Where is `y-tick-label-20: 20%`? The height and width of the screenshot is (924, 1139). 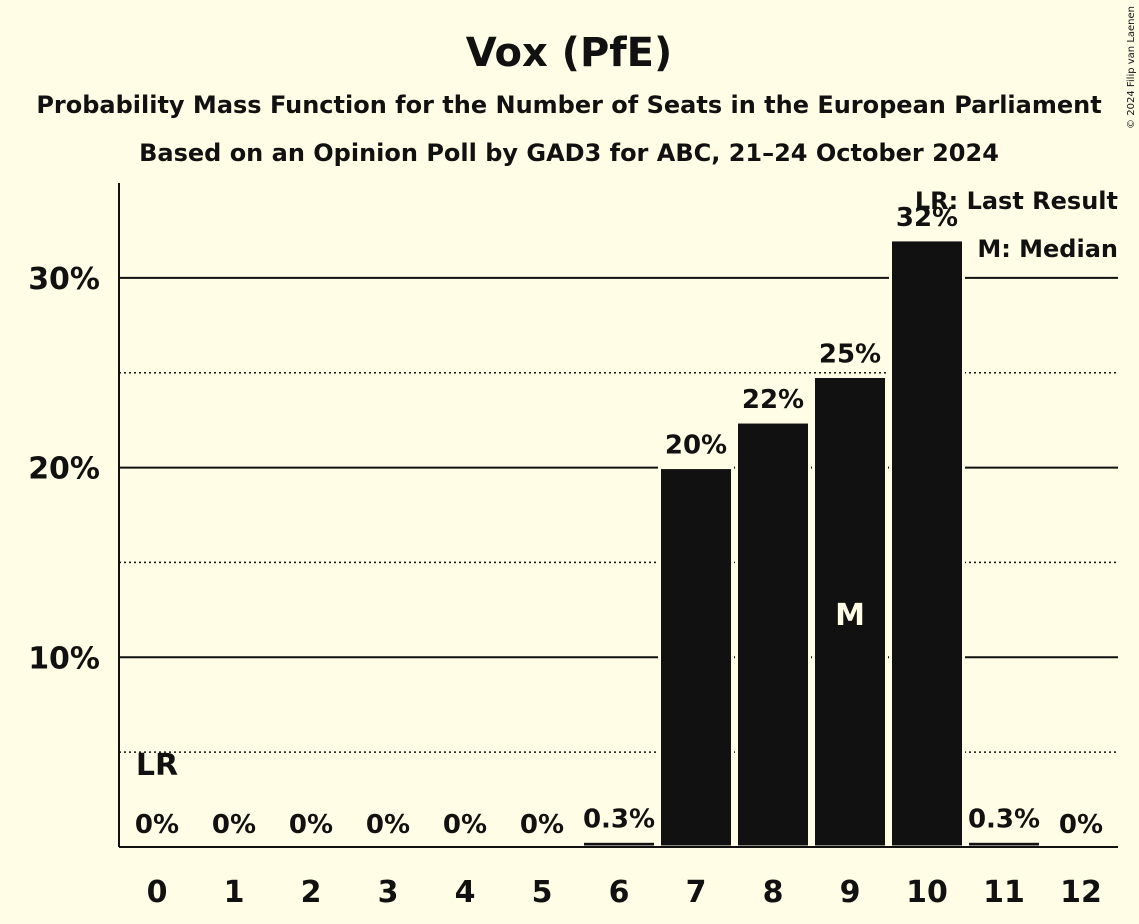
y-tick-label-20: 20% is located at coordinates (64, 469).